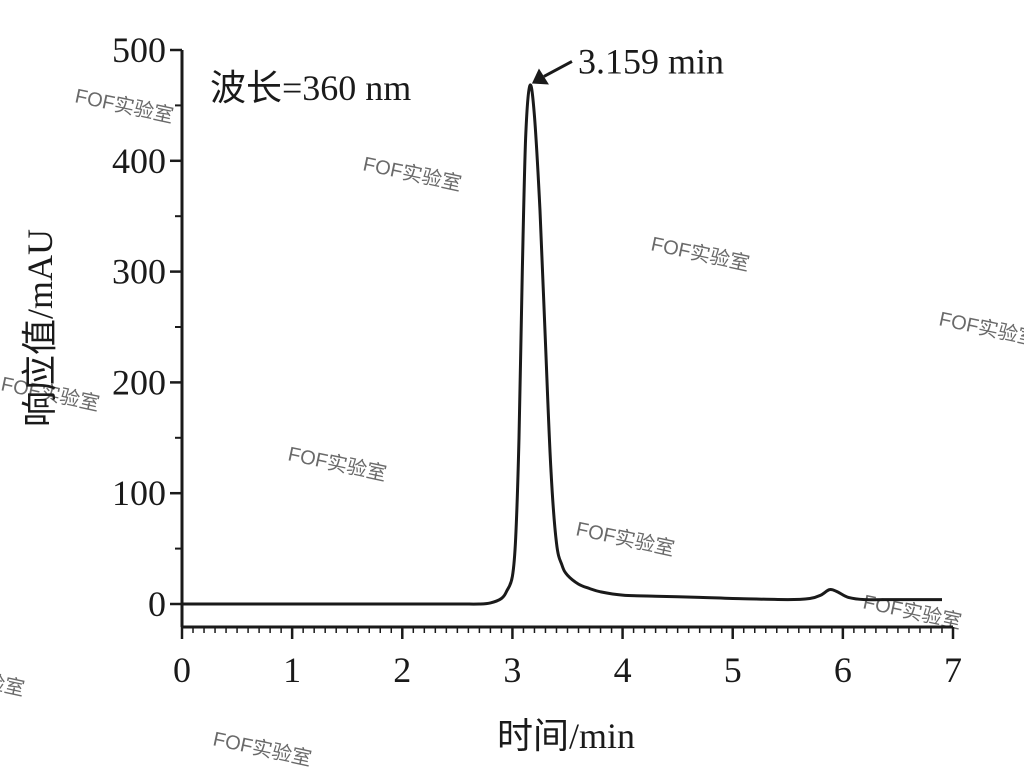  I want to click on peak-arrow-shaft, so click(558, 68).